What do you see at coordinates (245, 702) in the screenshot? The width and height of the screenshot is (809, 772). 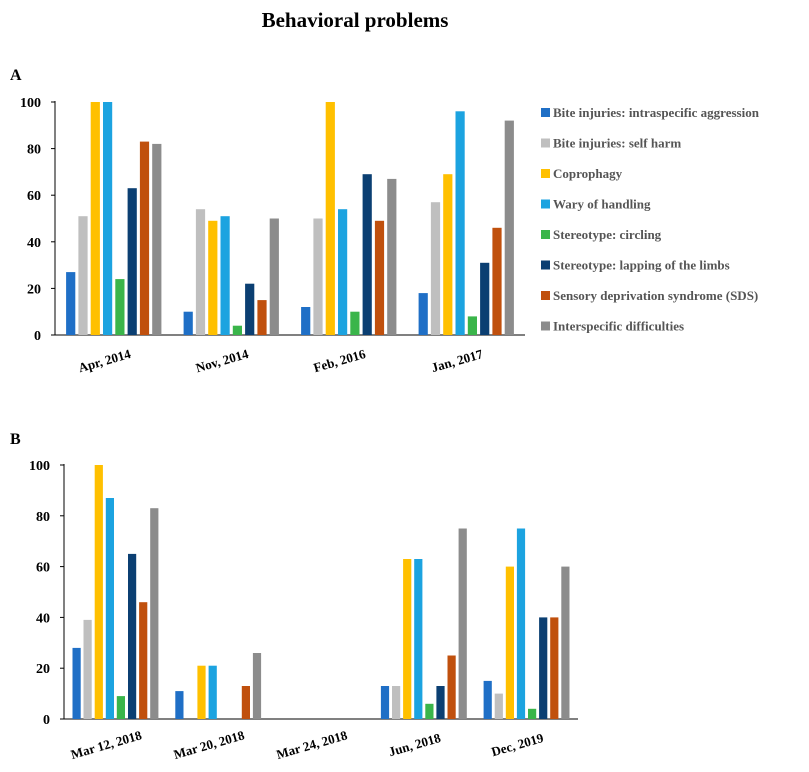 I see `bar-sensory-deprivation-syndrome-sds-mar-20-2018` at bounding box center [245, 702].